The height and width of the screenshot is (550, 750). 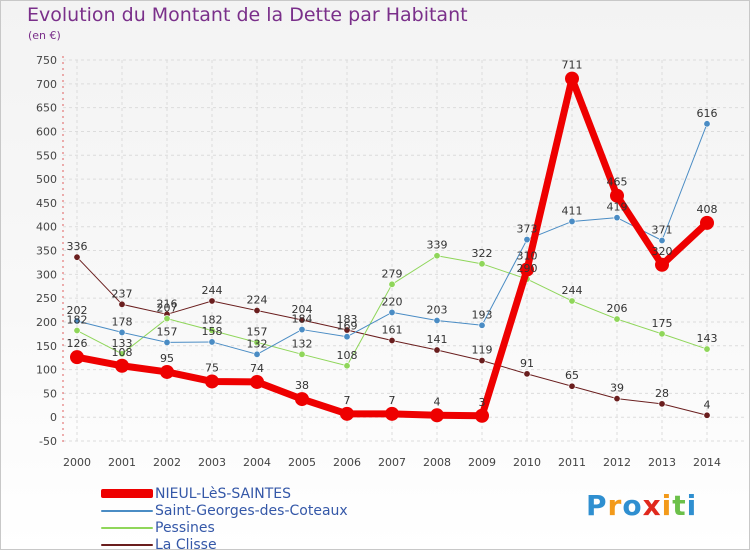 What do you see at coordinates (662, 393) in the screenshot?
I see `data-label: 28` at bounding box center [662, 393].